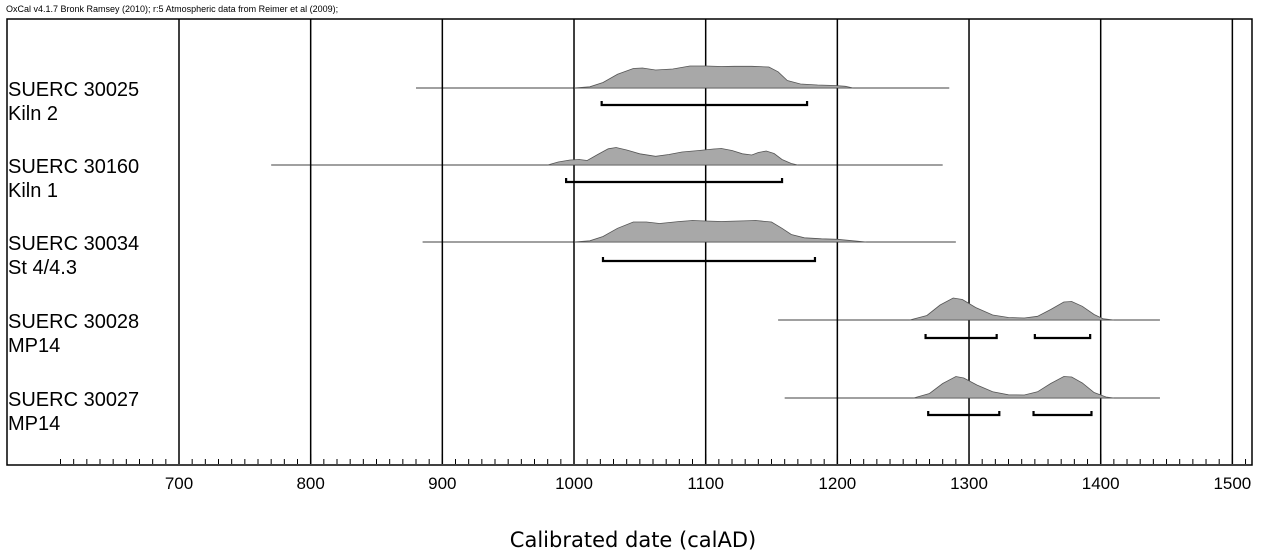 This screenshot has width=1267, height=559. I want to click on x-tick-label-1000: 1000, so click(574, 483).